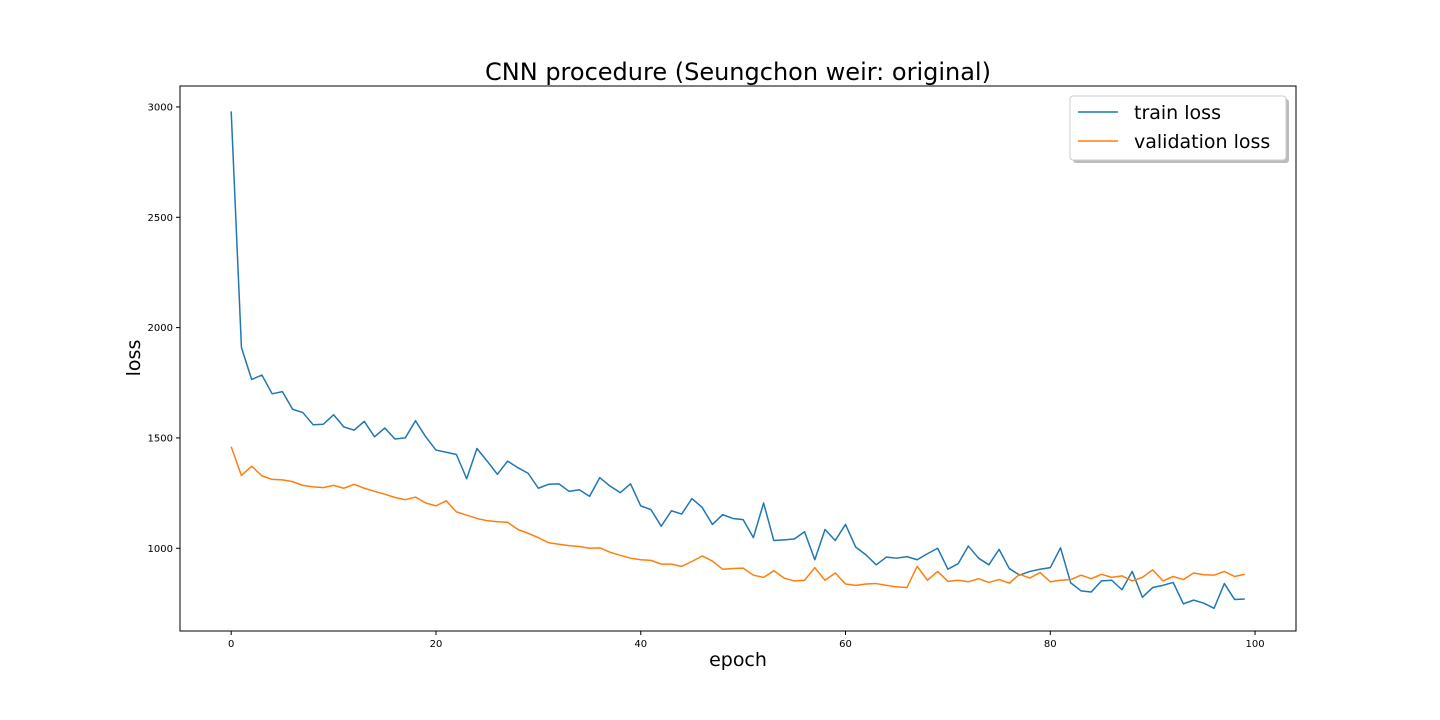 Image resolution: width=1440 pixels, height=720 pixels. What do you see at coordinates (160, 328) in the screenshot?
I see `y-tick-label: 2000` at bounding box center [160, 328].